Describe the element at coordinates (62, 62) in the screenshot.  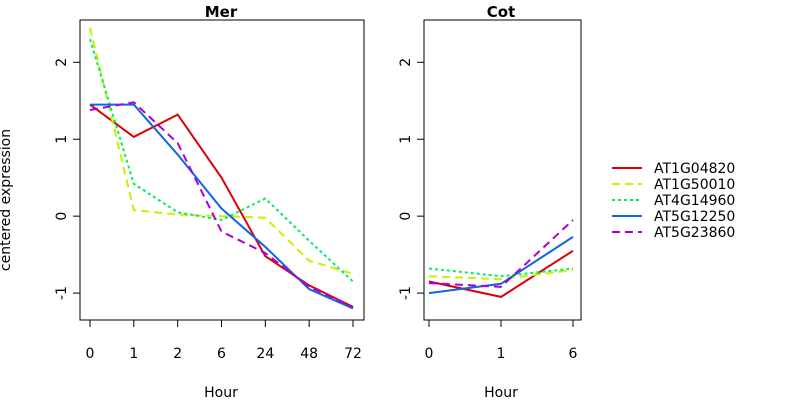
I see `y-tick-label-mer: 2` at that location.